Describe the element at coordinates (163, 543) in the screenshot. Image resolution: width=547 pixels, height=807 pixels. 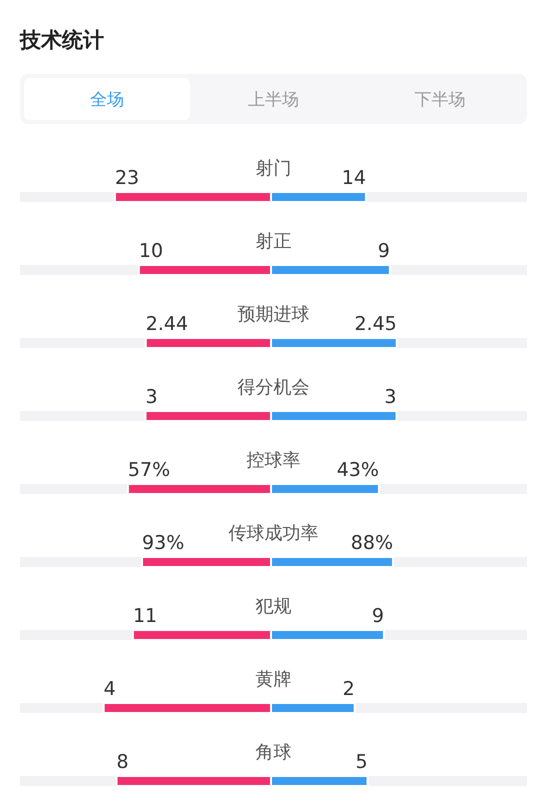
I see `data-label: 93%` at that location.